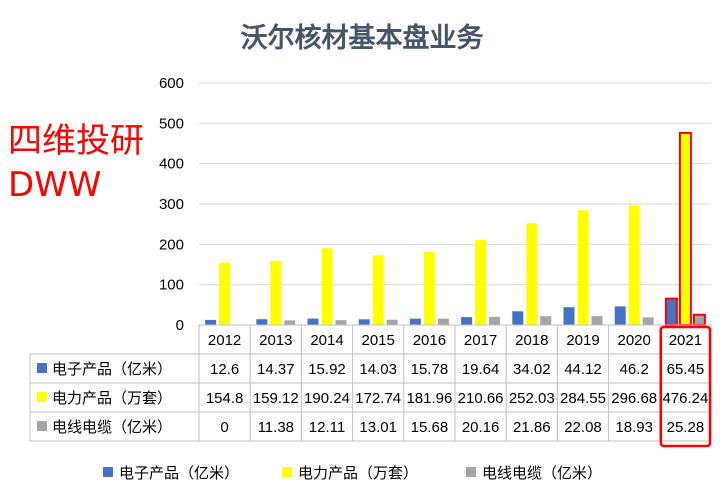 The image size is (724, 498). What do you see at coordinates (378, 369) in the screenshot?
I see `data-label: 14.03` at bounding box center [378, 369].